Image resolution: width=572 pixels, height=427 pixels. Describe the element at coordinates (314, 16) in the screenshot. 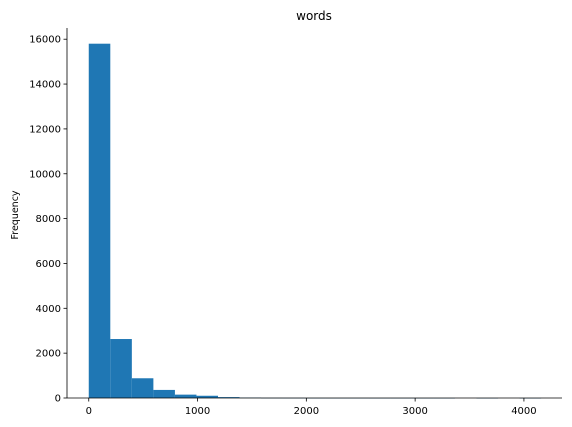

I see `chart-title: words` at that location.